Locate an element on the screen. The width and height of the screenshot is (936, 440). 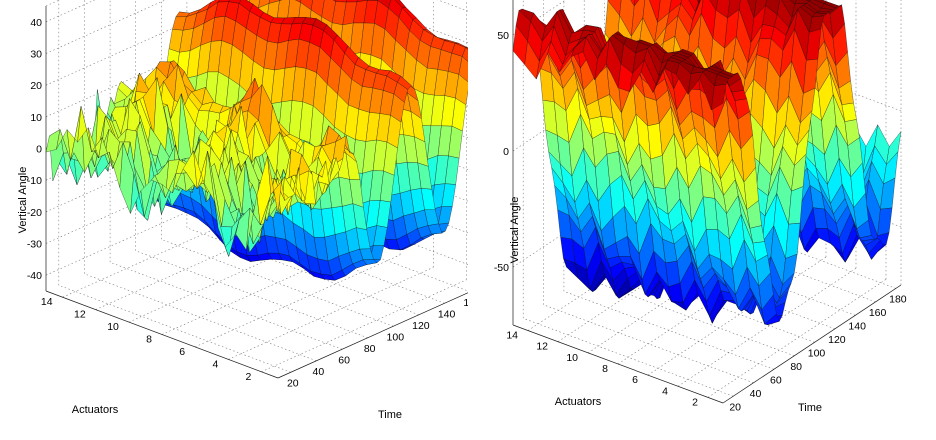
z-tick-label: 20 is located at coordinates (36, 86).